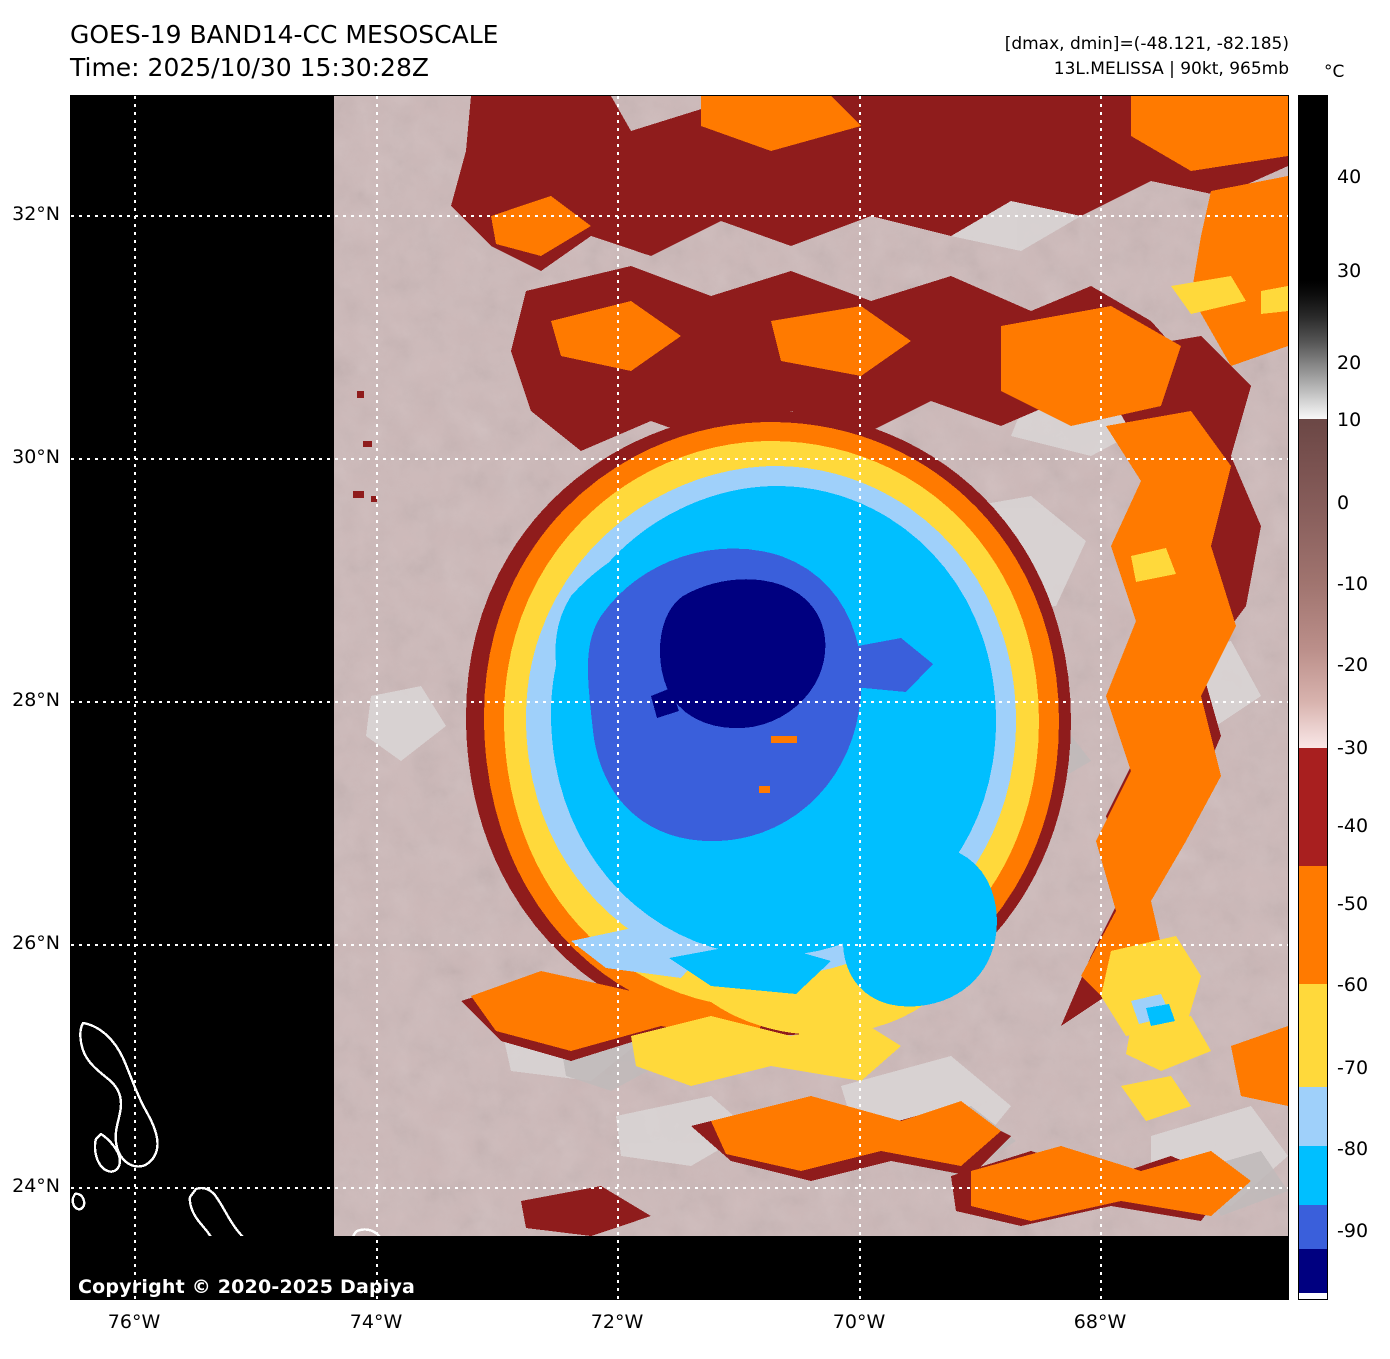 The height and width of the screenshot is (1359, 1390). I want to click on colorbar-segment-yellow, so click(1313, 1035).